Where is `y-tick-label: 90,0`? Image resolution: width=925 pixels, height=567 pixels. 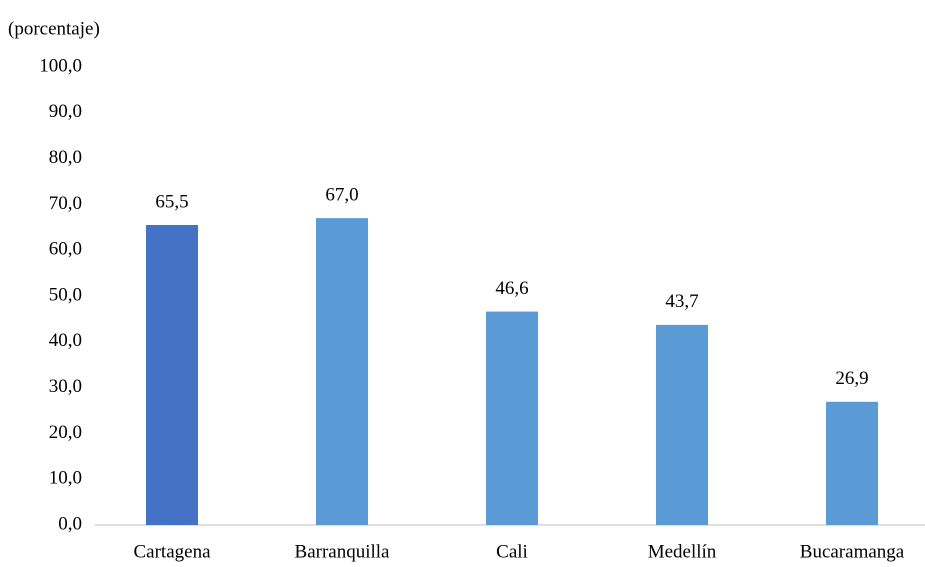 y-tick-label: 90,0 is located at coordinates (65, 111).